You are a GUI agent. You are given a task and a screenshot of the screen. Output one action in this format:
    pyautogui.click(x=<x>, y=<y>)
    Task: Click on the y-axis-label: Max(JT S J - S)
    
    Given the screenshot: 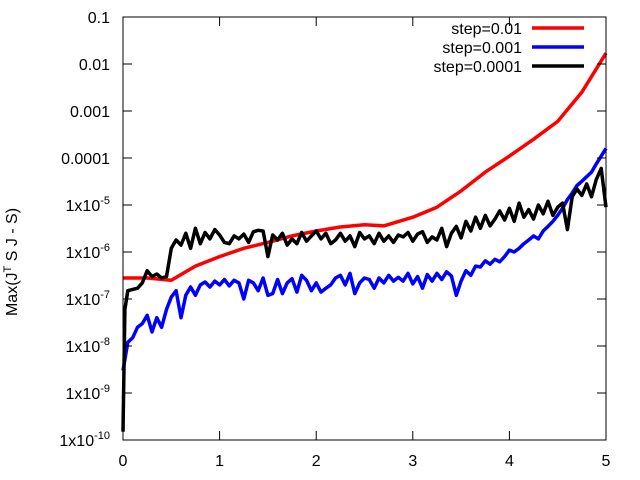 What is the action you would take?
    pyautogui.click(x=11, y=262)
    